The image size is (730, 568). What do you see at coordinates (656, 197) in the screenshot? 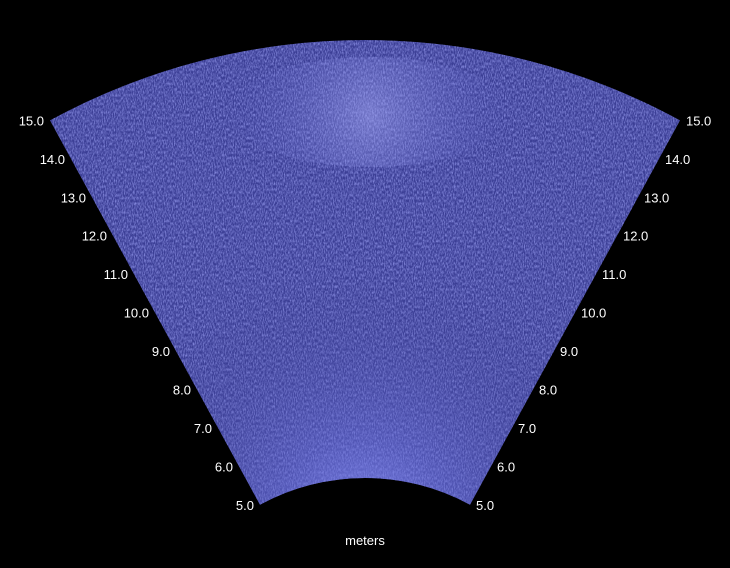
I see `right-range-tick: 13.0` at bounding box center [656, 197].